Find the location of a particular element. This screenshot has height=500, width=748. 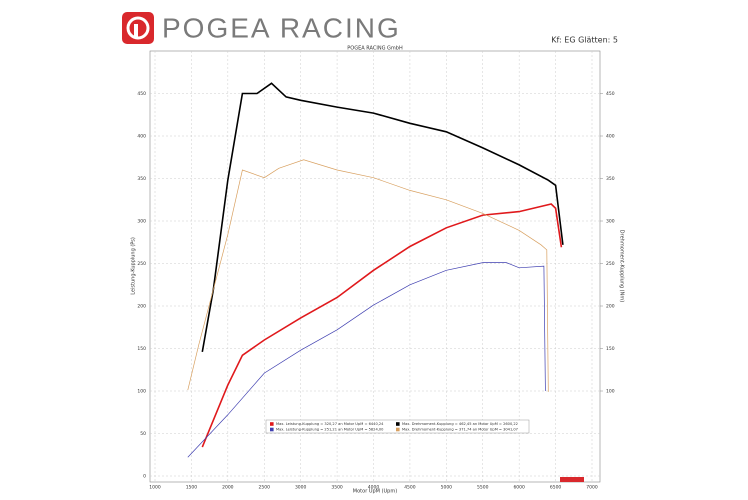

y2-tick-label: 250 is located at coordinates (610, 264).